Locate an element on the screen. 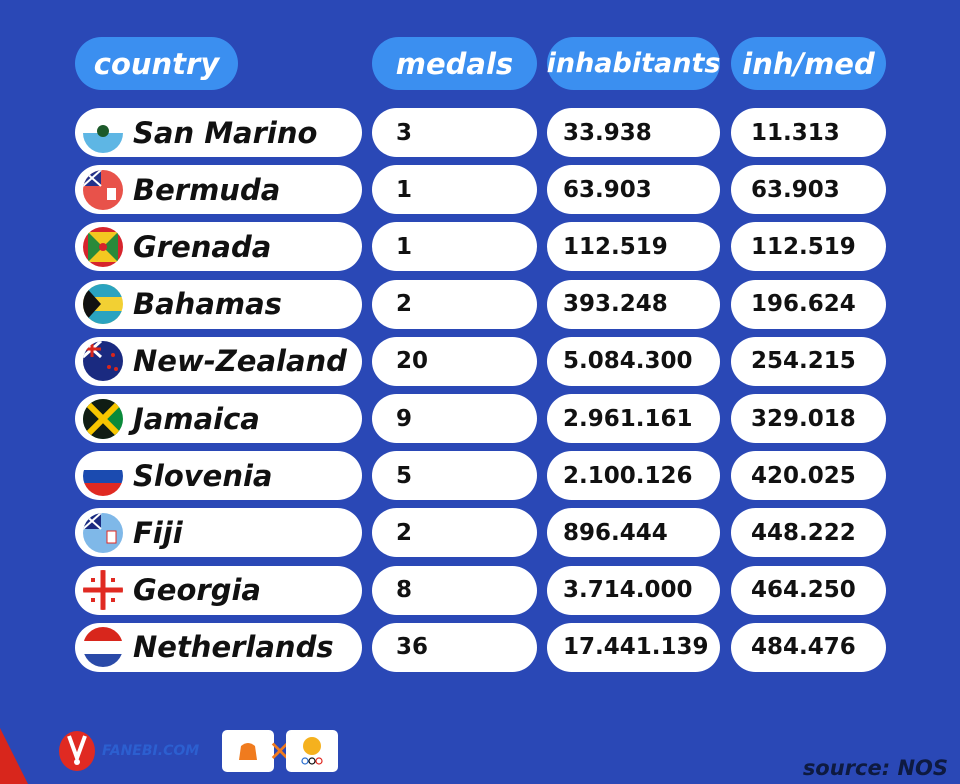 This screenshot has height=784, width=960. country-cell: San Marino is located at coordinates (218, 132).